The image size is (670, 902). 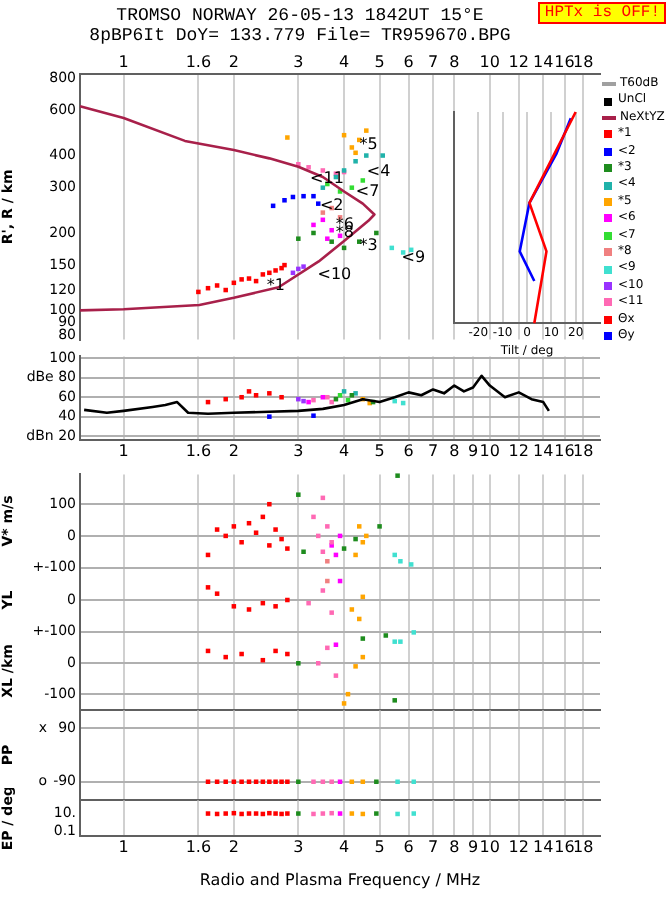 I want to click on chart-subtitle: 8pBP6It DoY= 133.779 File= TR959670.BPG, so click(x=300, y=36).